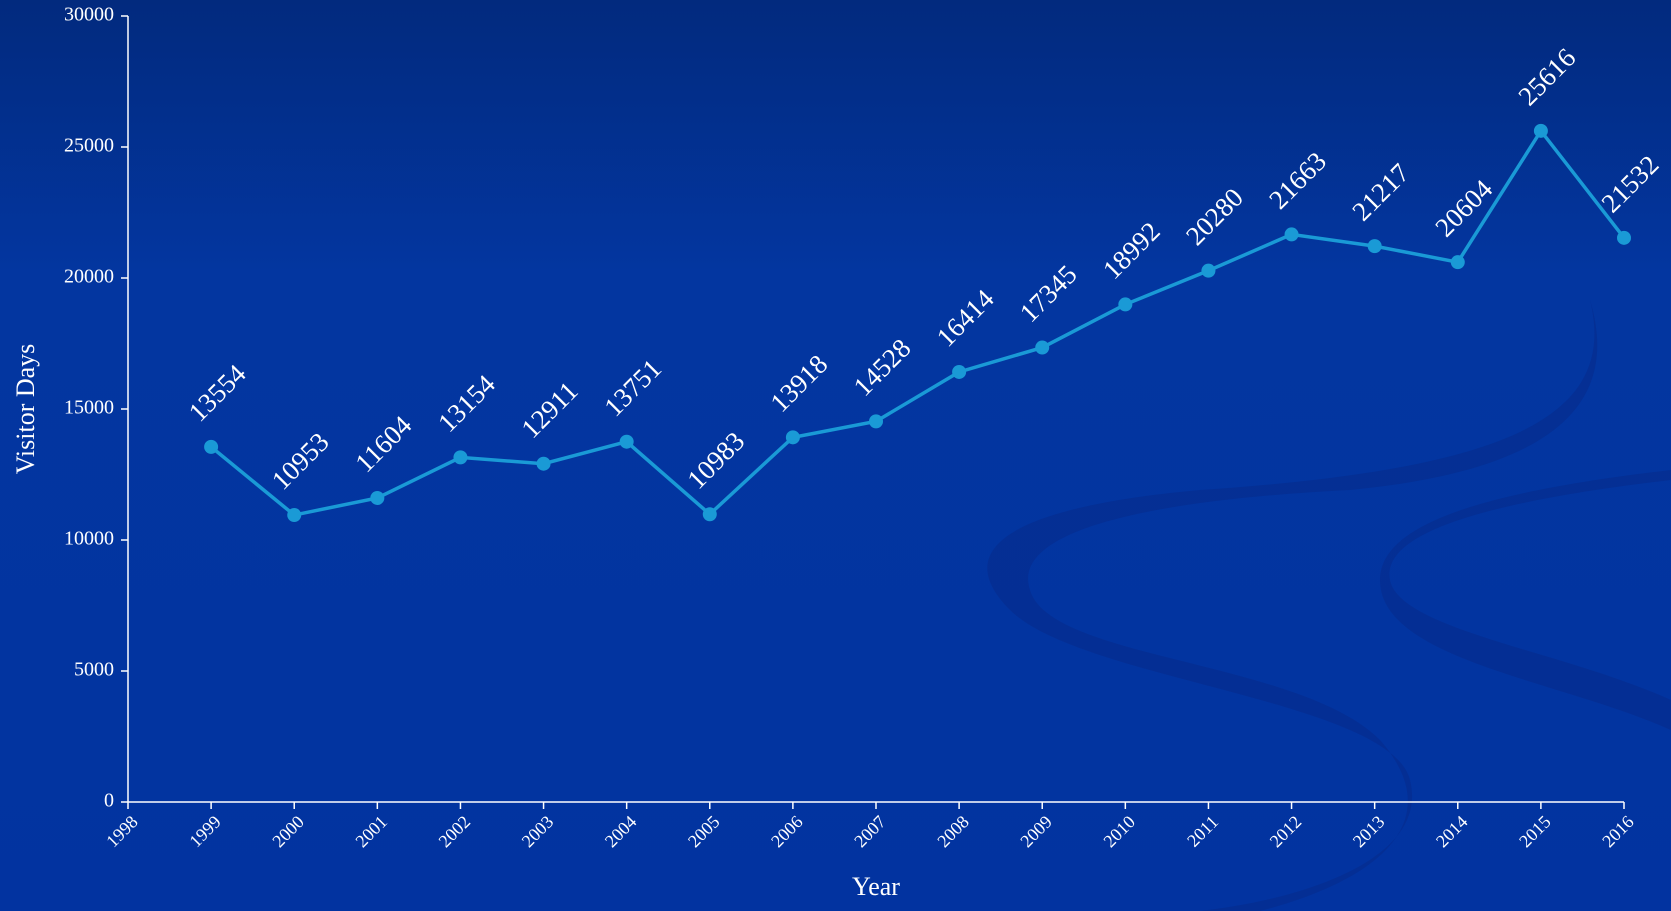 This screenshot has height=911, width=1671. Describe the element at coordinates (876, 886) in the screenshot. I see `x-axis-label: Year` at that location.